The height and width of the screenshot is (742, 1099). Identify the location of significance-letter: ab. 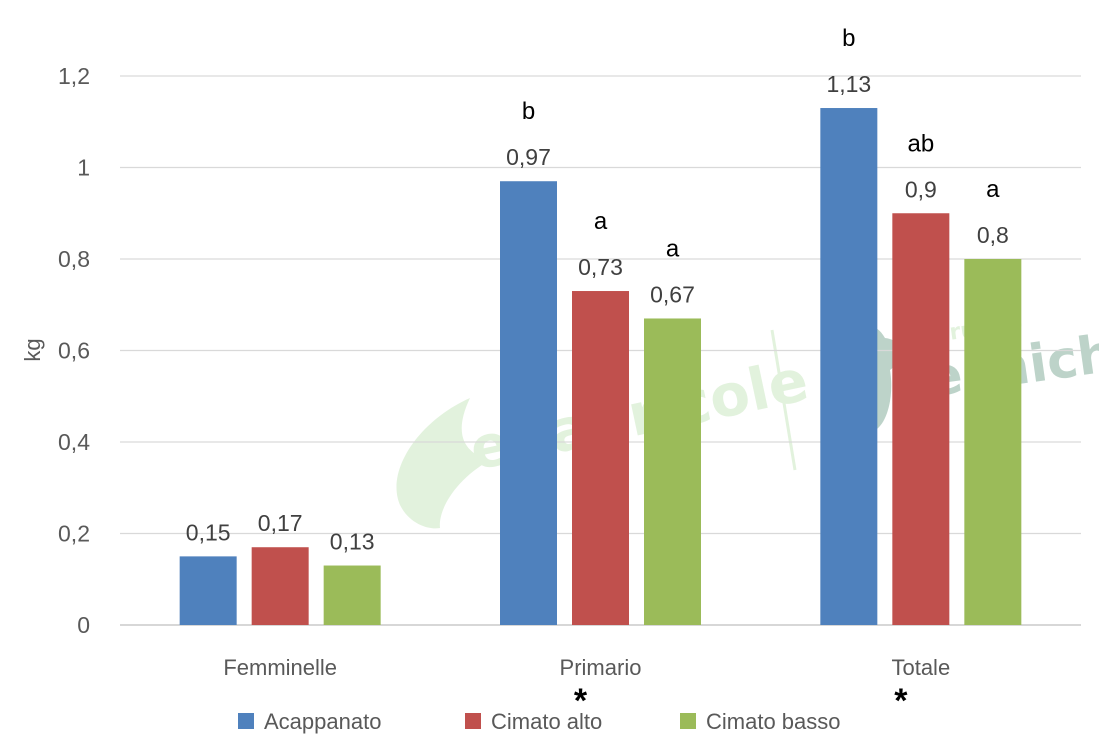
(920, 143).